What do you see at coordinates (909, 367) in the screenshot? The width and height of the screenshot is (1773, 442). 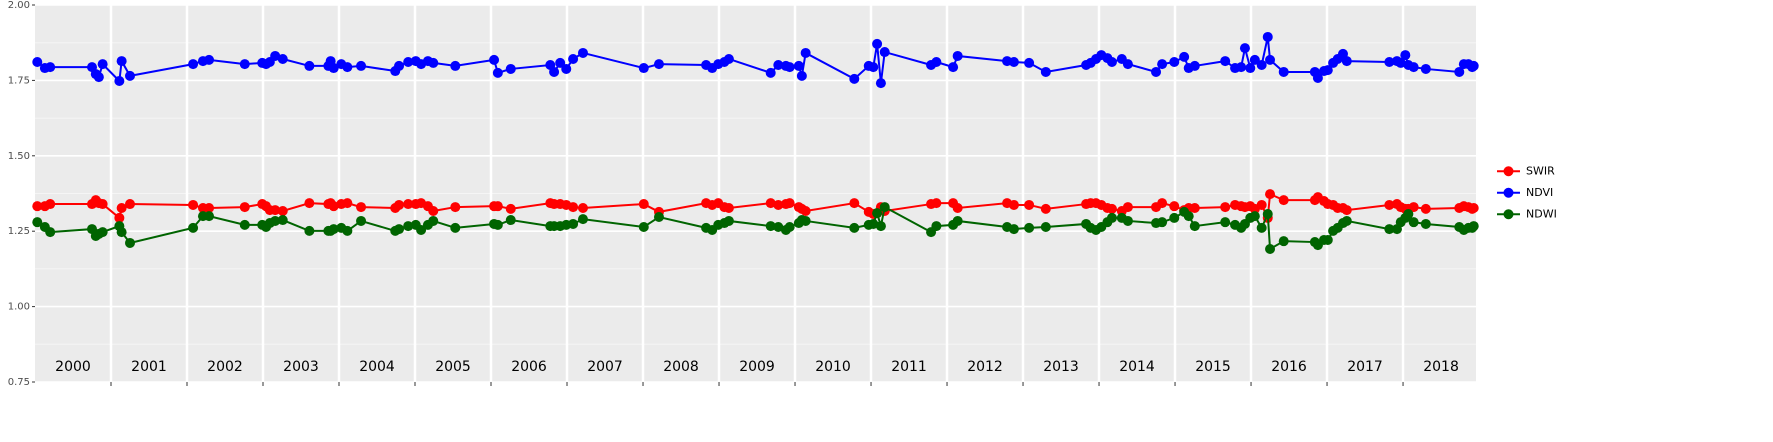 I see `year-label: 2011` at bounding box center [909, 367].